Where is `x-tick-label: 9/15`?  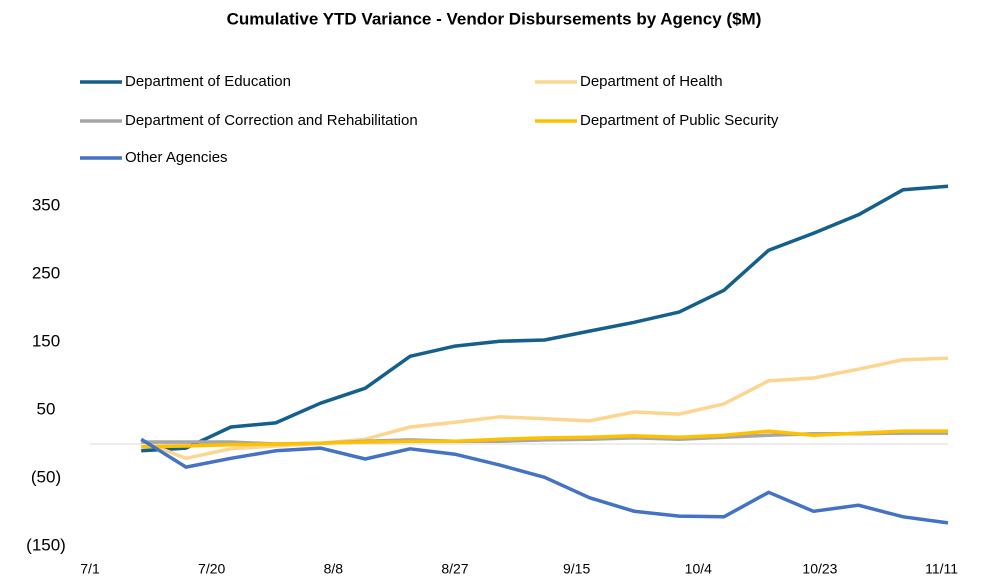
x-tick-label: 9/15 is located at coordinates (576, 569).